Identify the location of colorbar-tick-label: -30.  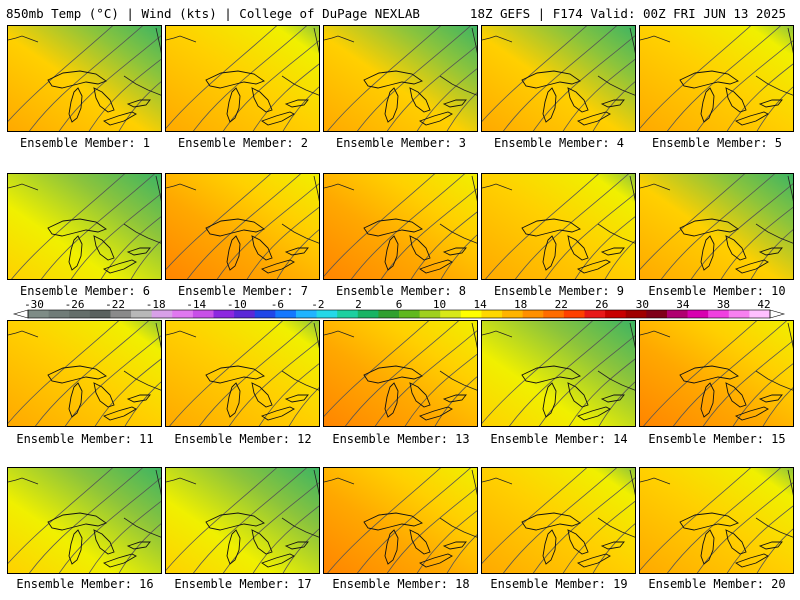
(34, 304).